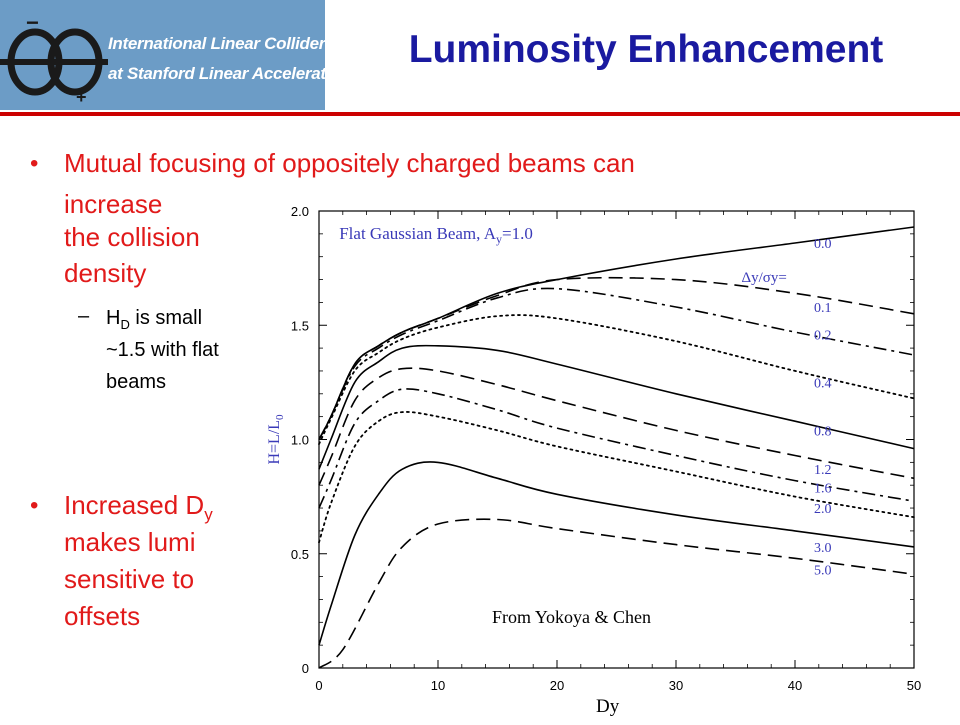 The image size is (960, 725). I want to click on logo-minus: −, so click(32, 22).